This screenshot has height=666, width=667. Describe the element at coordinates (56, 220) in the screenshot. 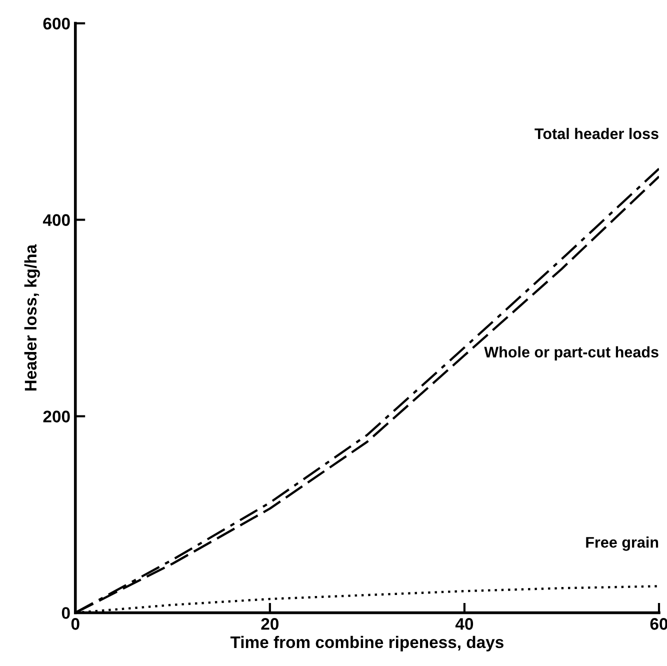

I see `y-tick-label: 400` at that location.